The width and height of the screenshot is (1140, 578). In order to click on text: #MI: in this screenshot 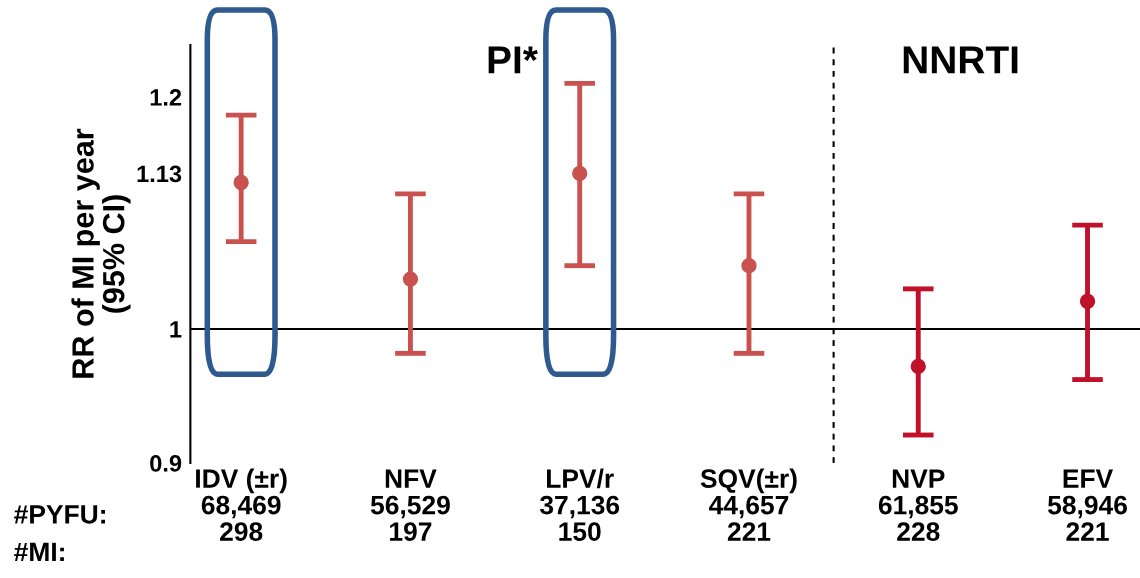, I will do `click(39, 551)`.